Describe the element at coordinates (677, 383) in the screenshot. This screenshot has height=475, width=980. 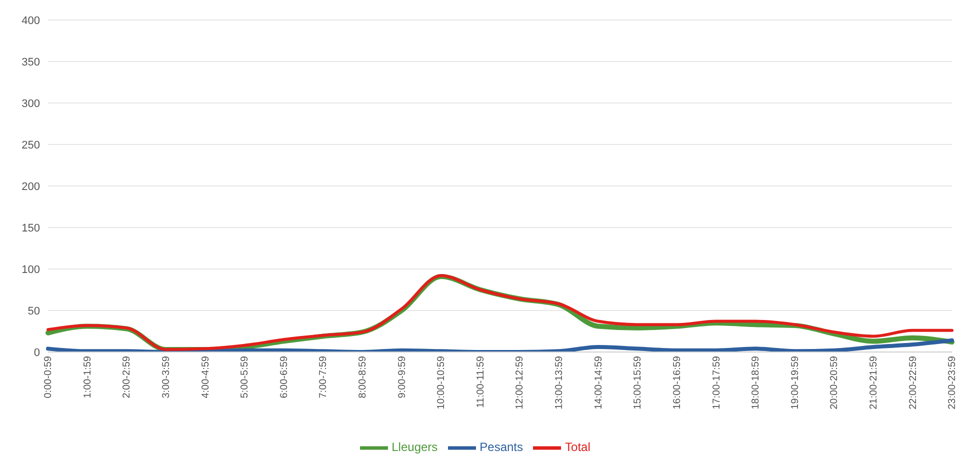
I see `x-tick-label: 16:00-16:59` at that location.